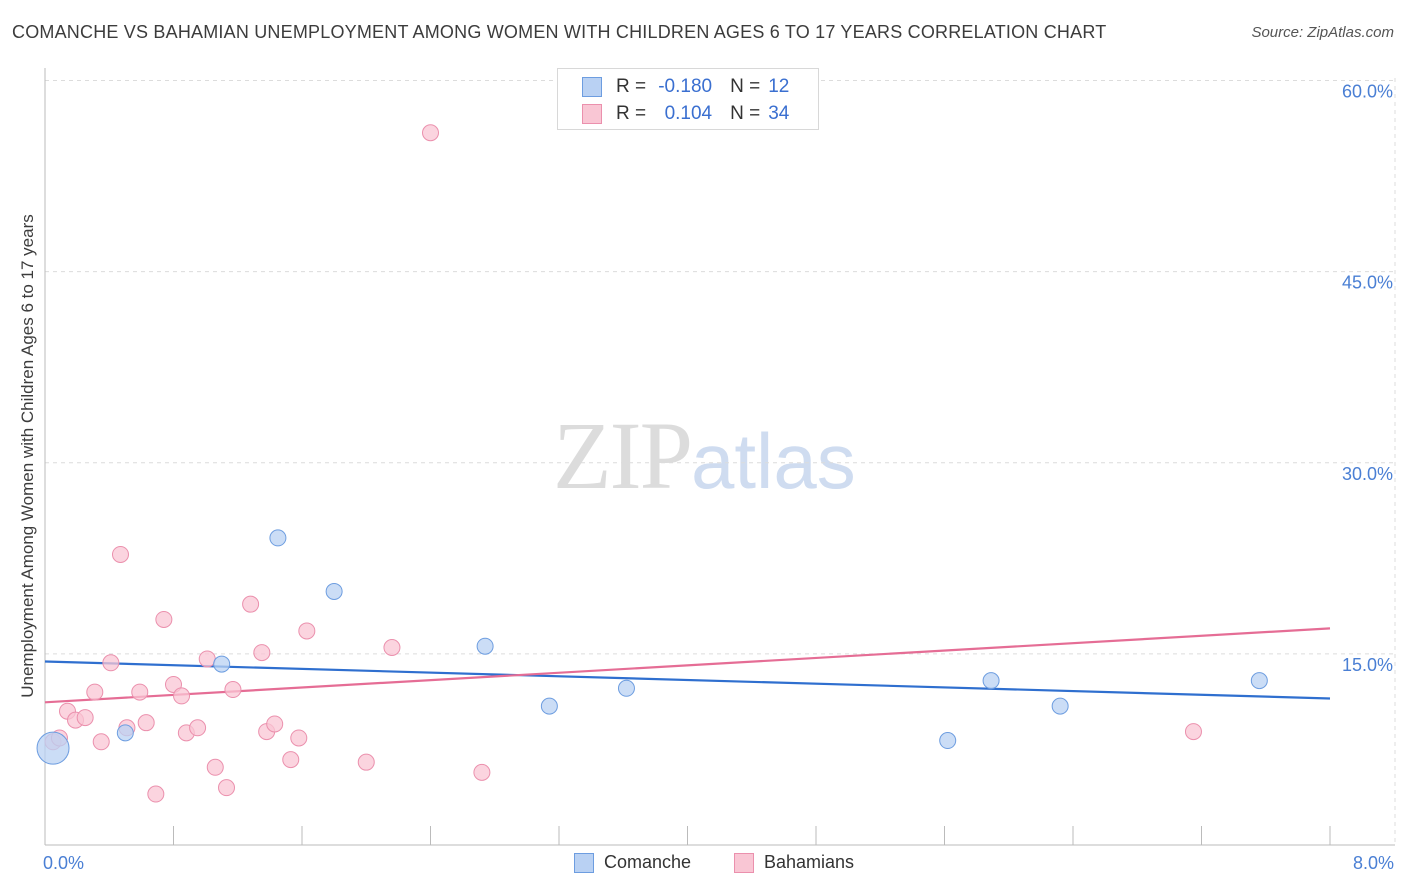 This screenshot has height=892, width=1406. Describe the element at coordinates (1367, 665) in the screenshot. I see `y-tick-label: 15.0%` at that location.